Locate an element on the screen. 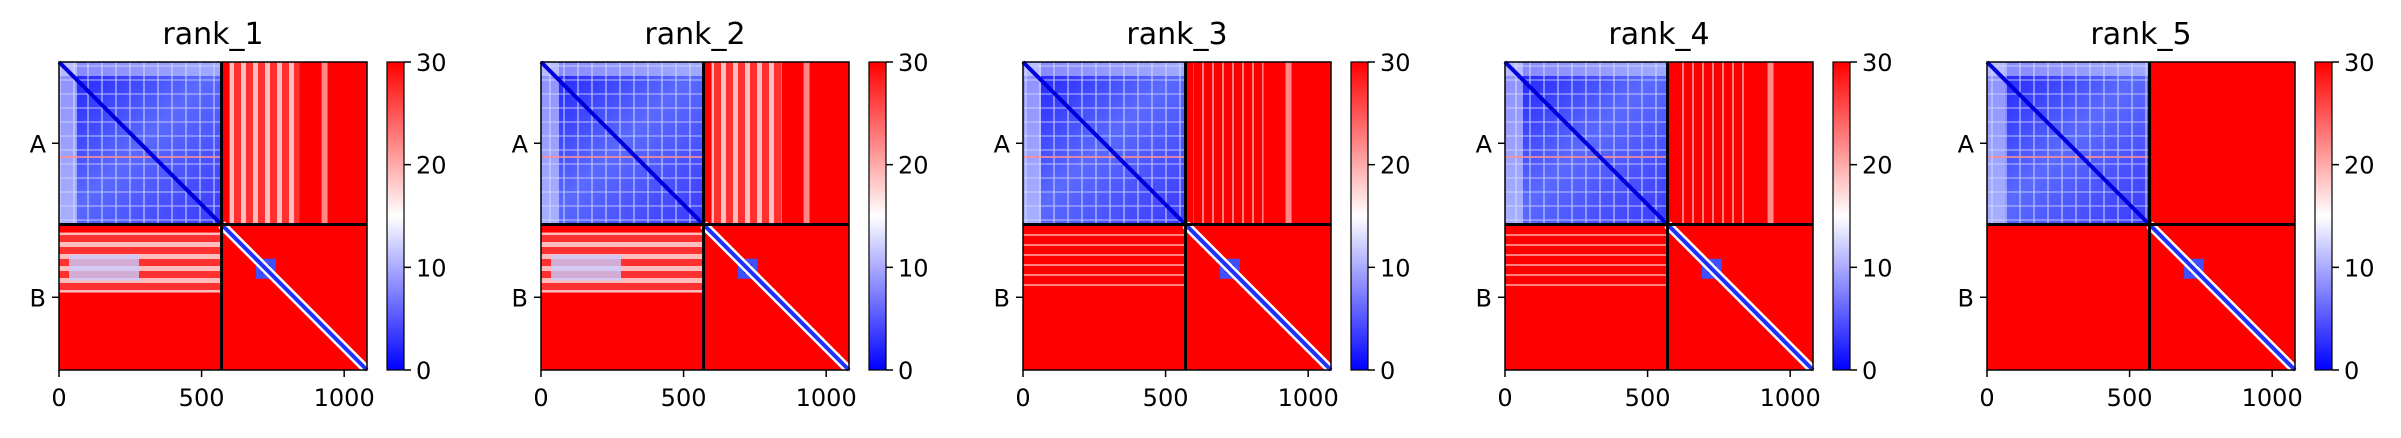 The width and height of the screenshot is (2401, 438). panel-title: rank_4 is located at coordinates (1658, 34).